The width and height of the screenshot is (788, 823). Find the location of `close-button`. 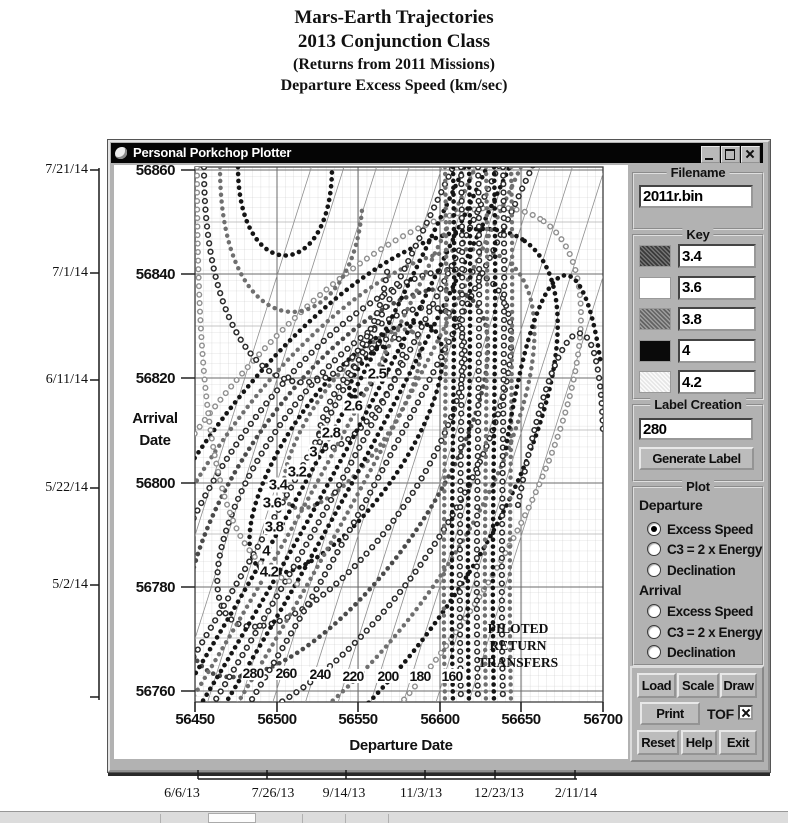

close-button is located at coordinates (750, 154).